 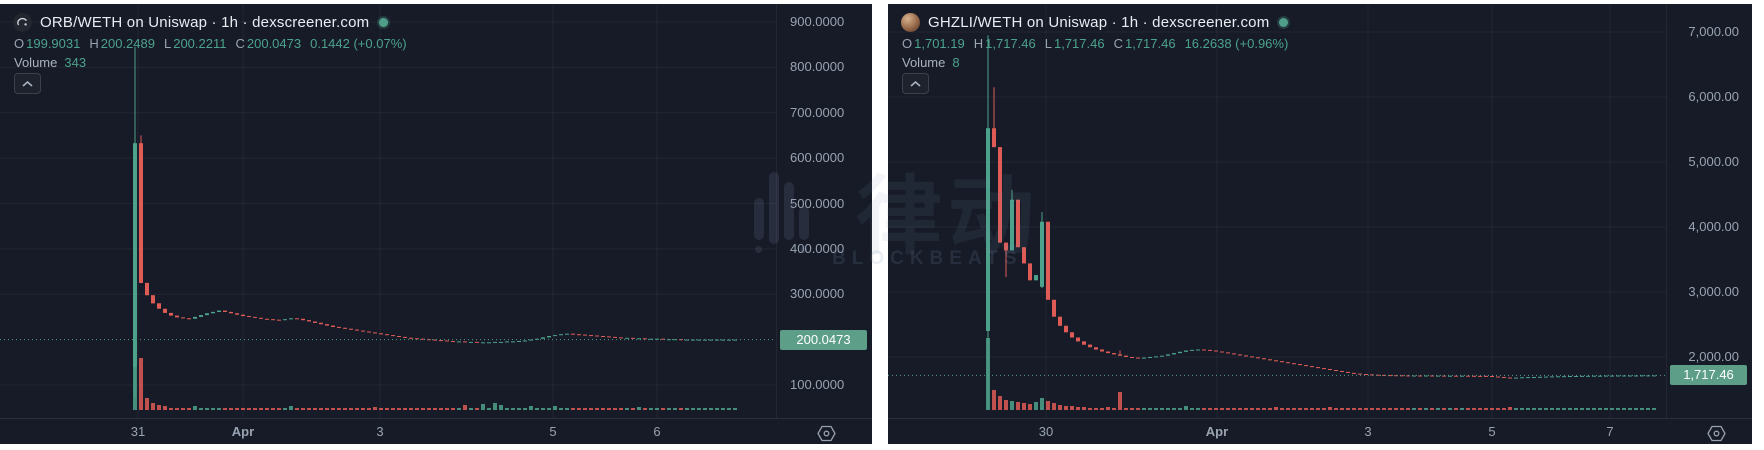 What do you see at coordinates (127, 43) in the screenshot?
I see `ohlc-high-value: 200.2489` at bounding box center [127, 43].